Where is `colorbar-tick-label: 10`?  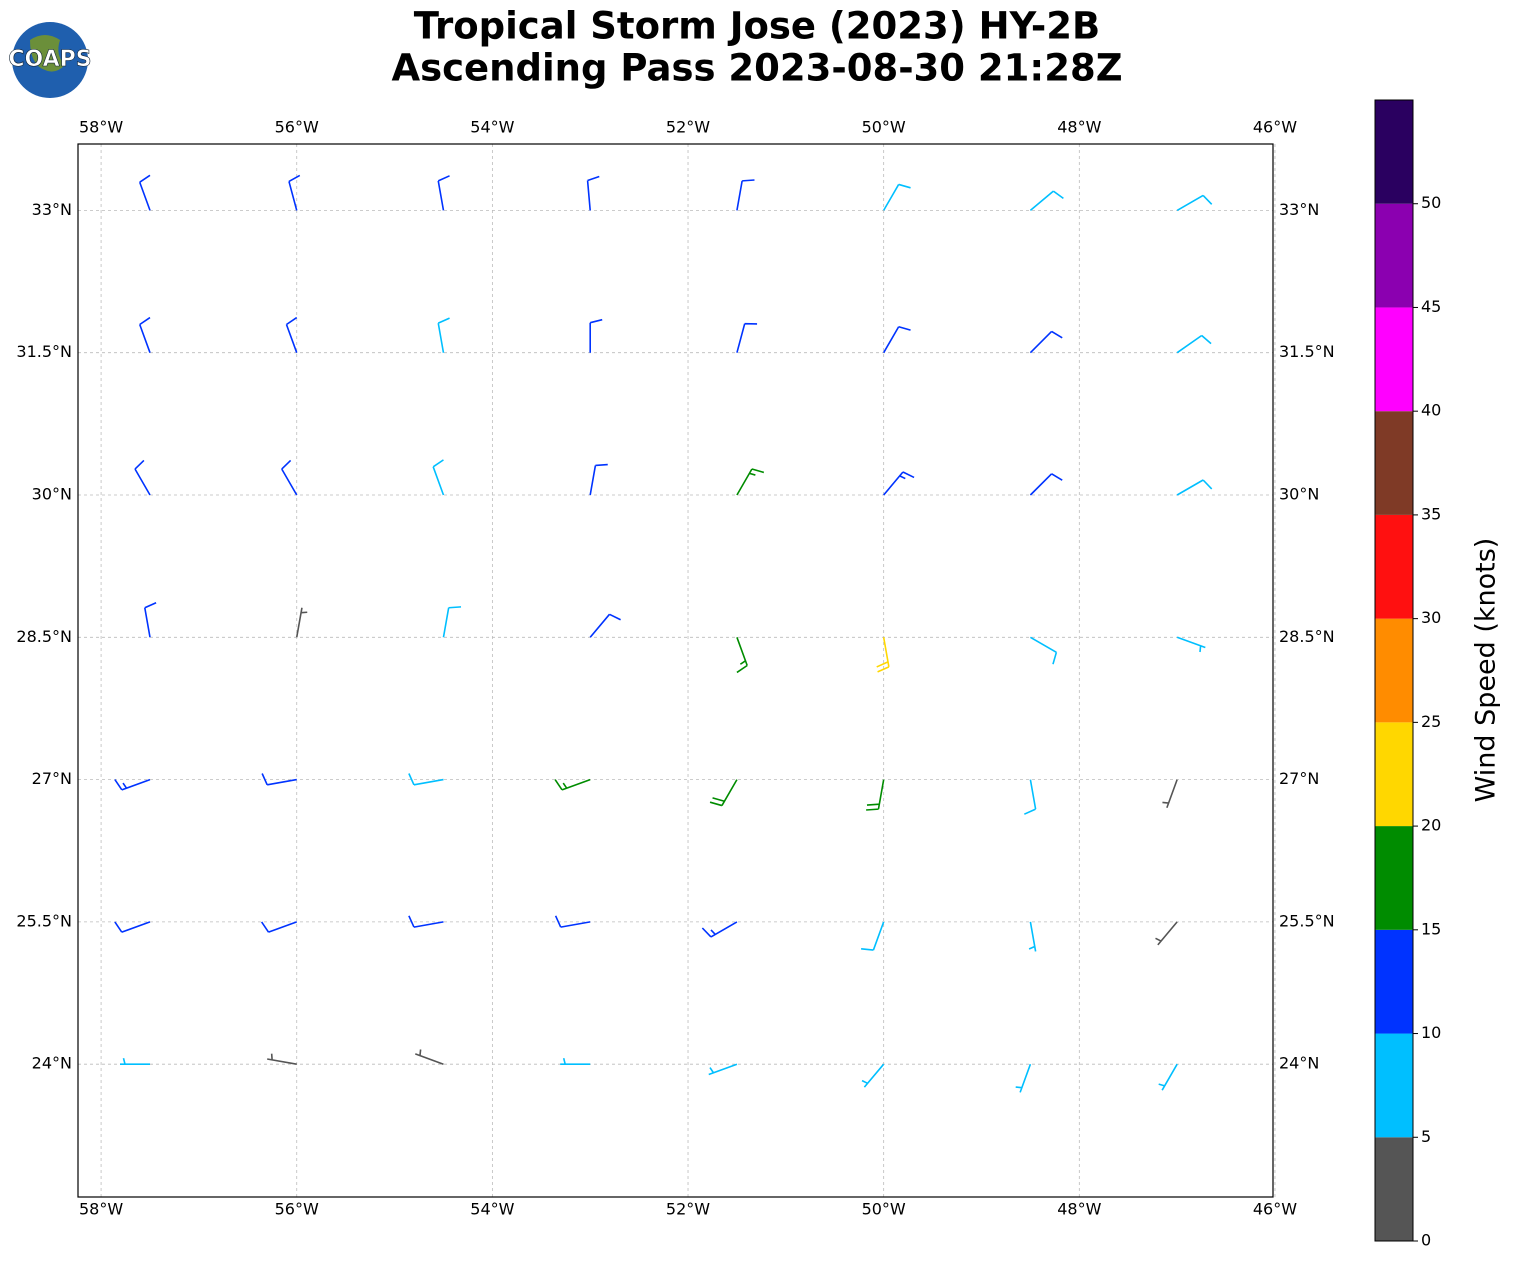 colorbar-tick-label: 10 is located at coordinates (1431, 1032).